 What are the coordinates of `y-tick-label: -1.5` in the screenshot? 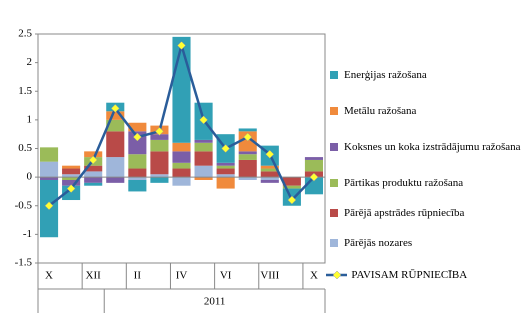 It's located at (24, 263).